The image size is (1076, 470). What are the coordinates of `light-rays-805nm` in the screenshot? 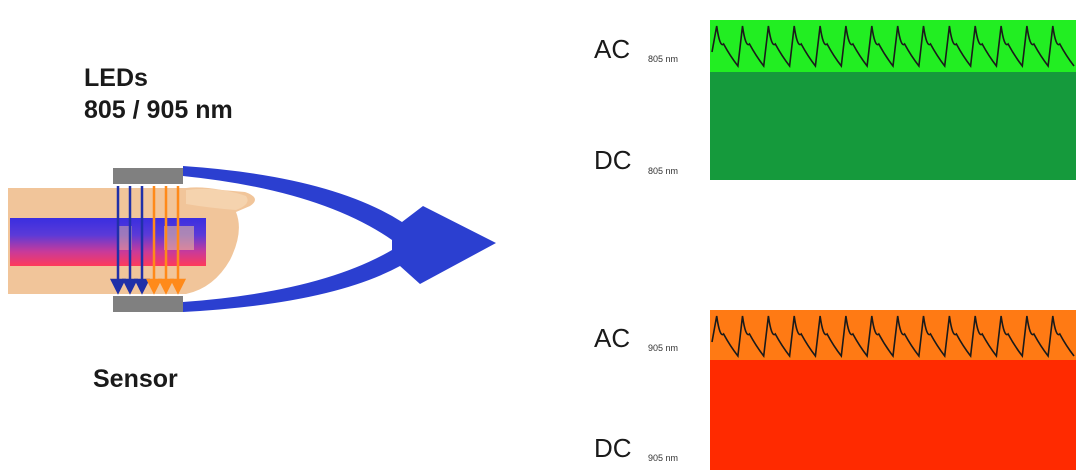 It's located at (130, 240).